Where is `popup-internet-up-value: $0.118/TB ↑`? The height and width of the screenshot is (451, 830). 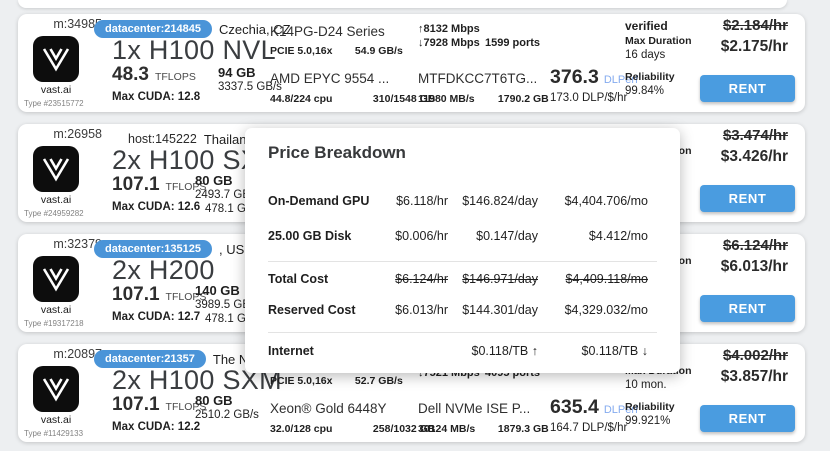
popup-internet-up-value: $0.118/TB ↑ is located at coordinates (504, 351).